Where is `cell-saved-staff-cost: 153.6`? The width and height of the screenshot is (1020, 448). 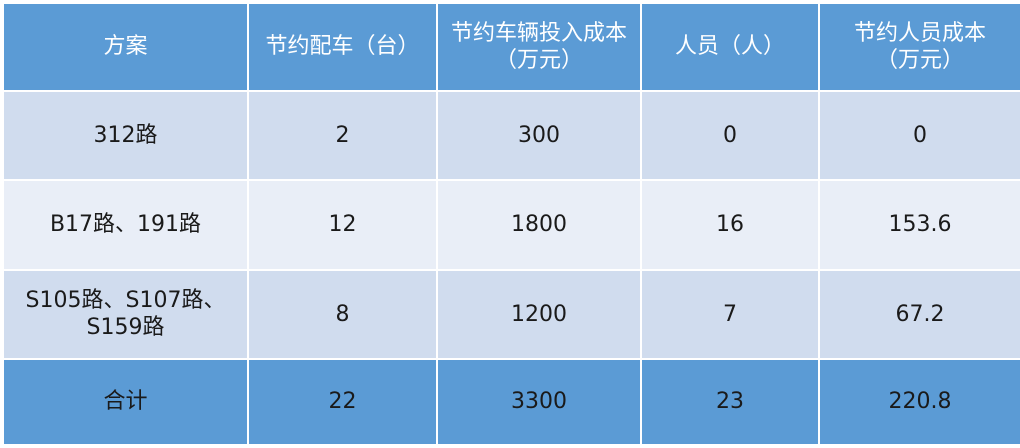
cell-saved-staff-cost: 153.6 is located at coordinates (920, 225).